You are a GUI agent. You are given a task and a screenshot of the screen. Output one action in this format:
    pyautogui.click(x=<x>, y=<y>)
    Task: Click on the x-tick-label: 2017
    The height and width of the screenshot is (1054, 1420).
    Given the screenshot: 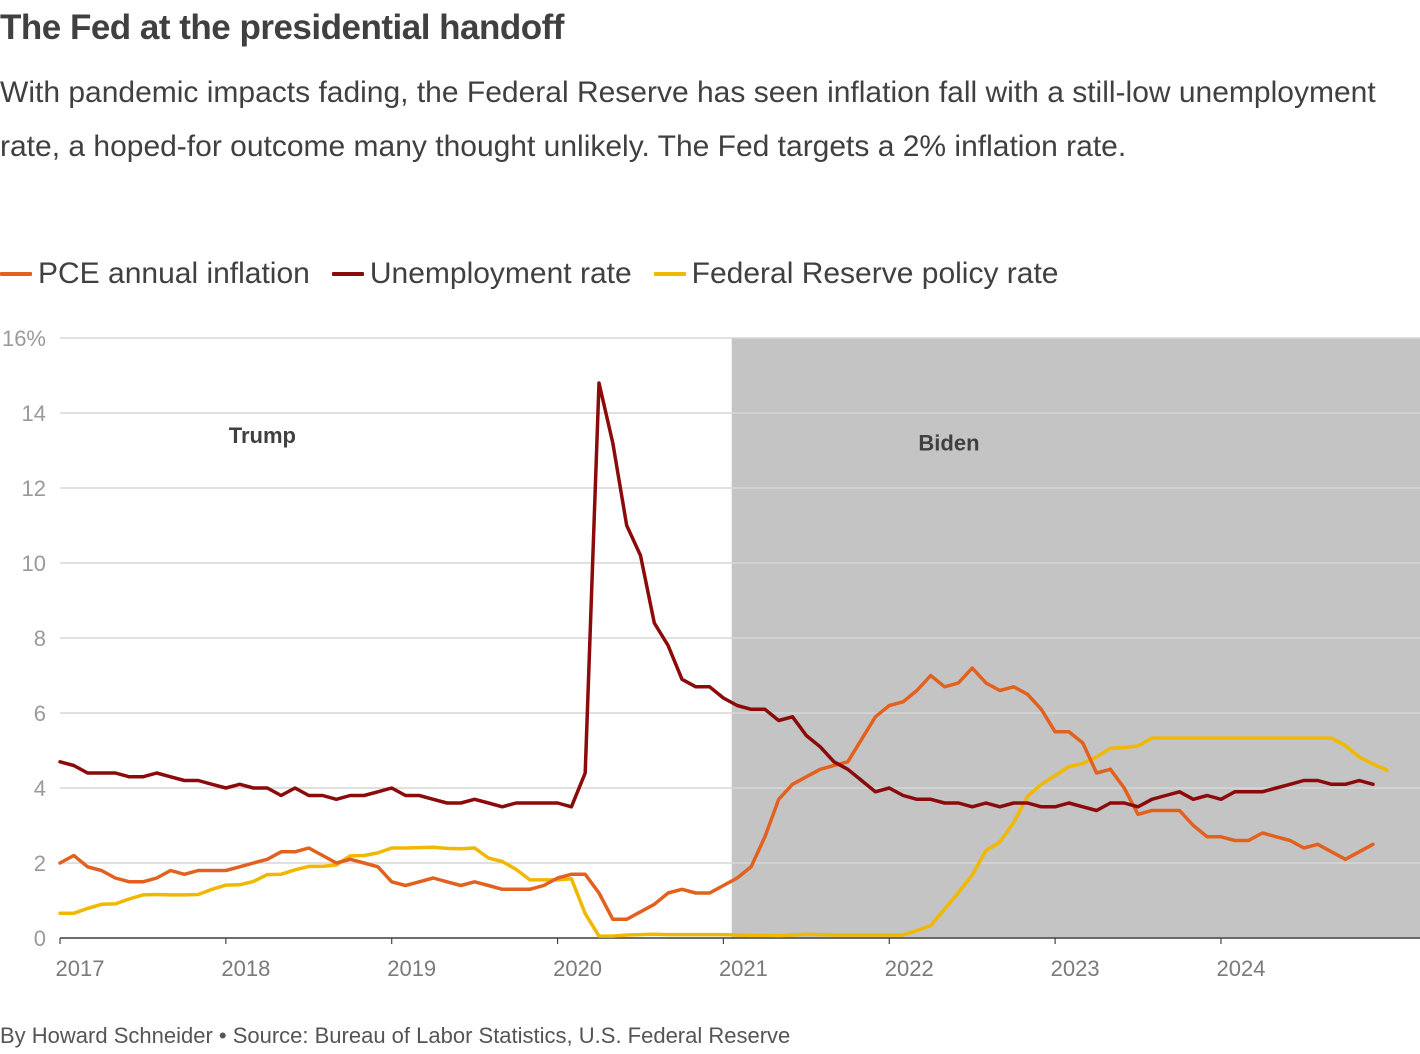 What is the action you would take?
    pyautogui.click(x=80, y=968)
    